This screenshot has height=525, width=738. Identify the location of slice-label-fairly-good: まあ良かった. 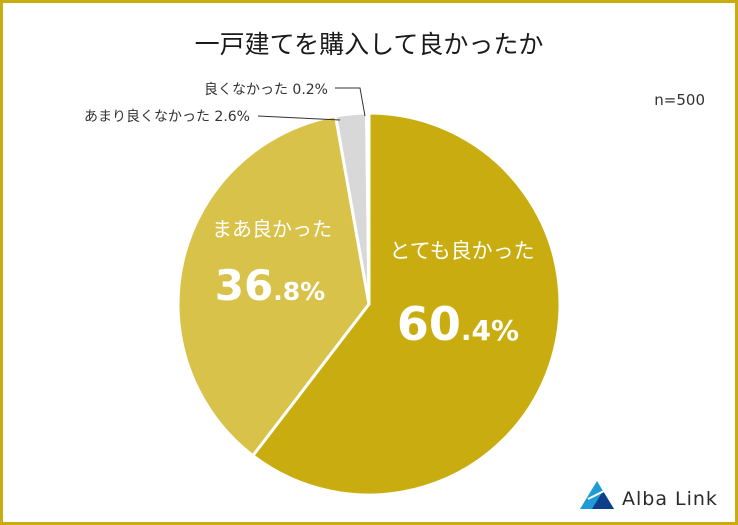
(272, 229).